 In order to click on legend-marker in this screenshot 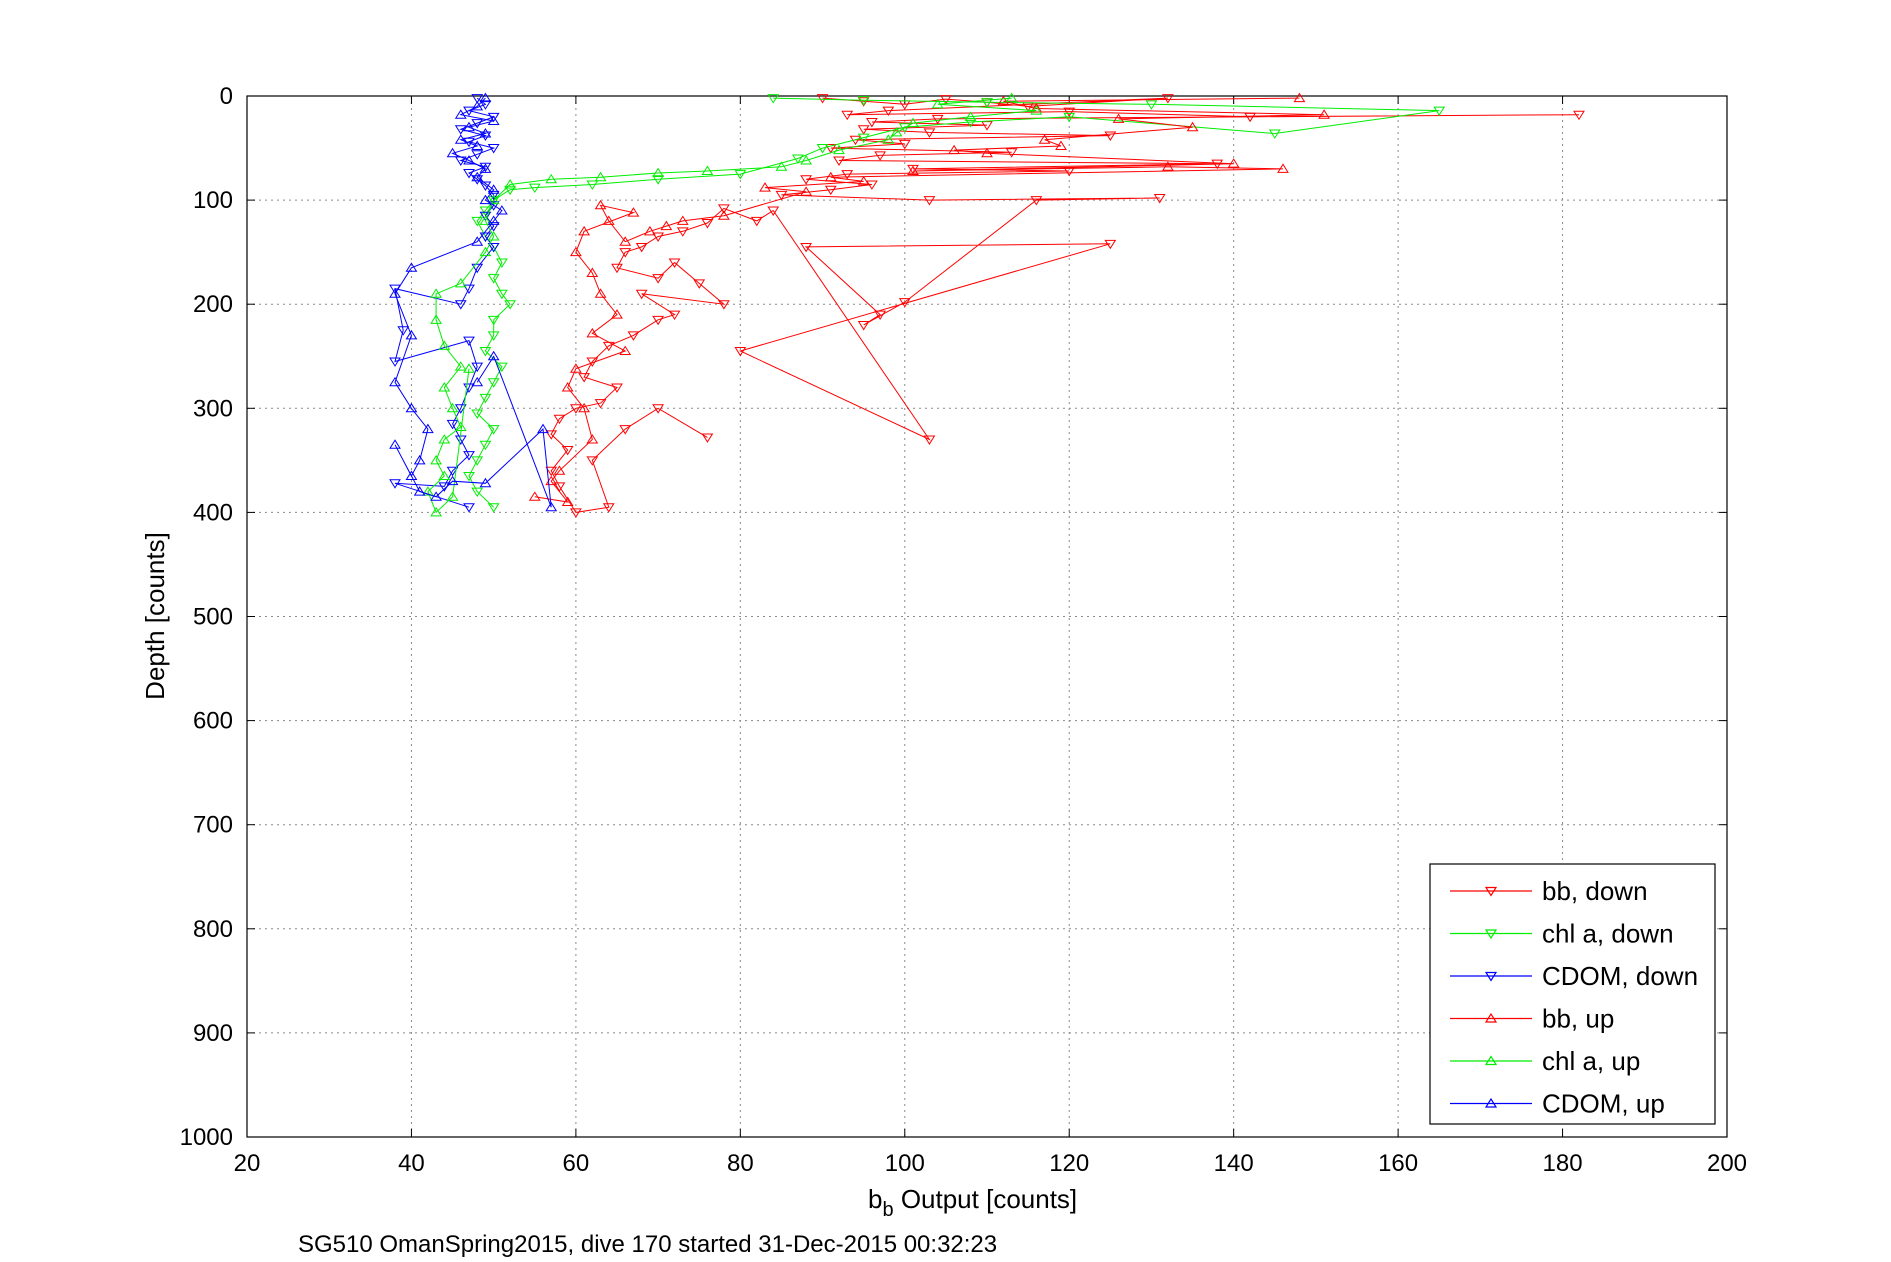, I will do `click(1491, 934)`.